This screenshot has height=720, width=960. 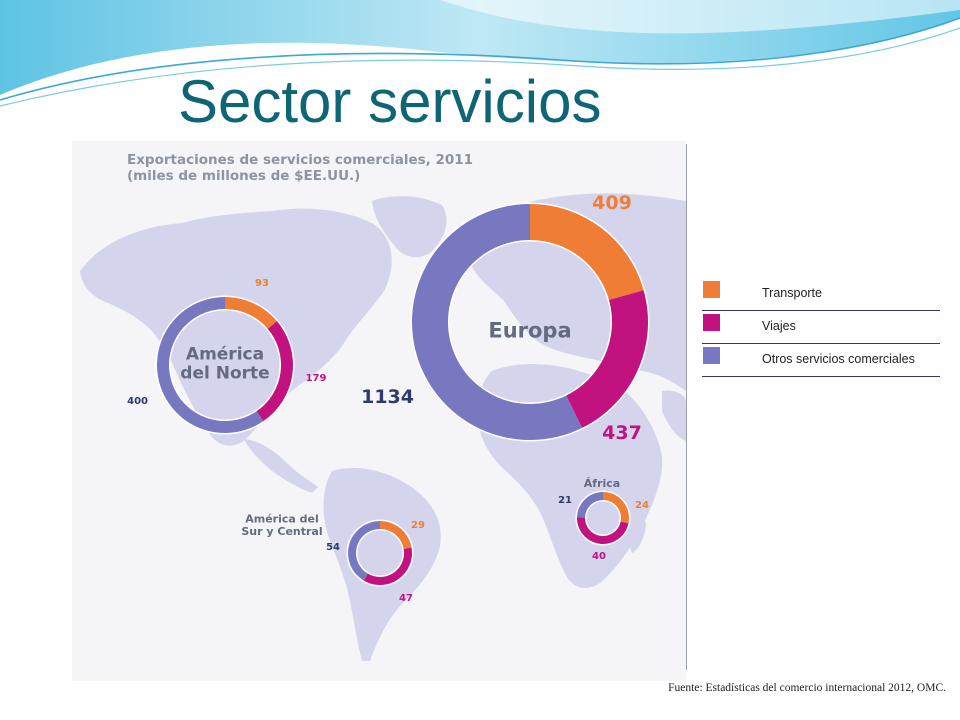 I want to click on region-label-line: América, so click(x=225, y=354).